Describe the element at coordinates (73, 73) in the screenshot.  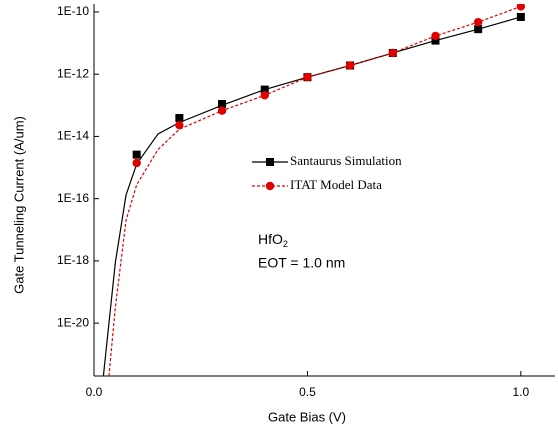
I see `y-tick-label: 1E-12` at that location.